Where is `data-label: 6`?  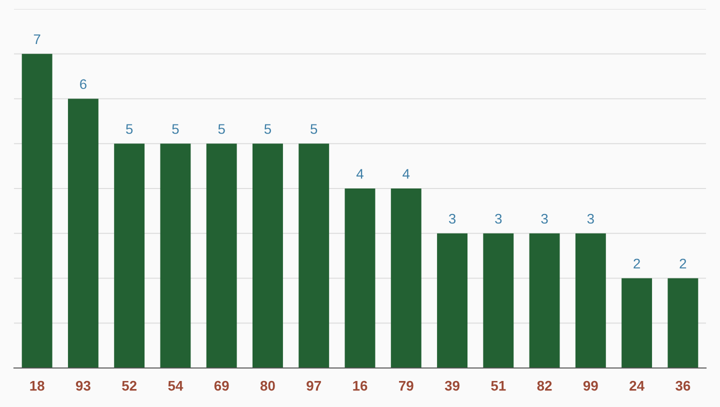 data-label: 6 is located at coordinates (83, 84).